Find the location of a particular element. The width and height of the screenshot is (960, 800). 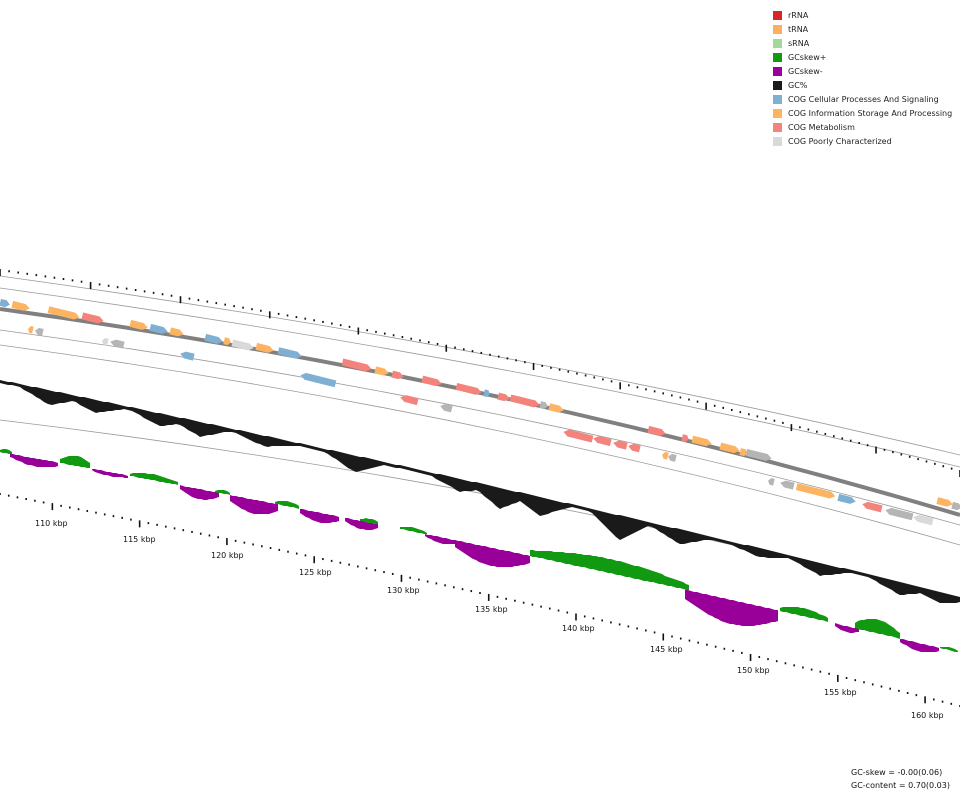

rrna-swatch-icon is located at coordinates (777, 15).